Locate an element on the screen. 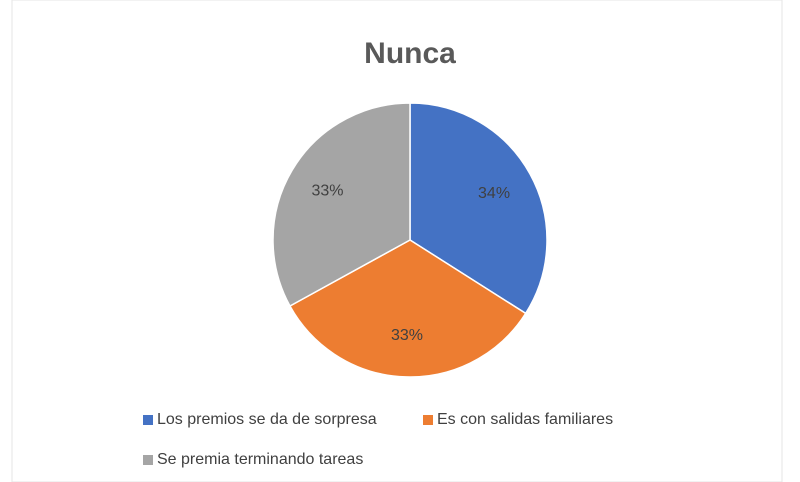 This screenshot has width=800, height=482. data-label: 34% is located at coordinates (494, 193).